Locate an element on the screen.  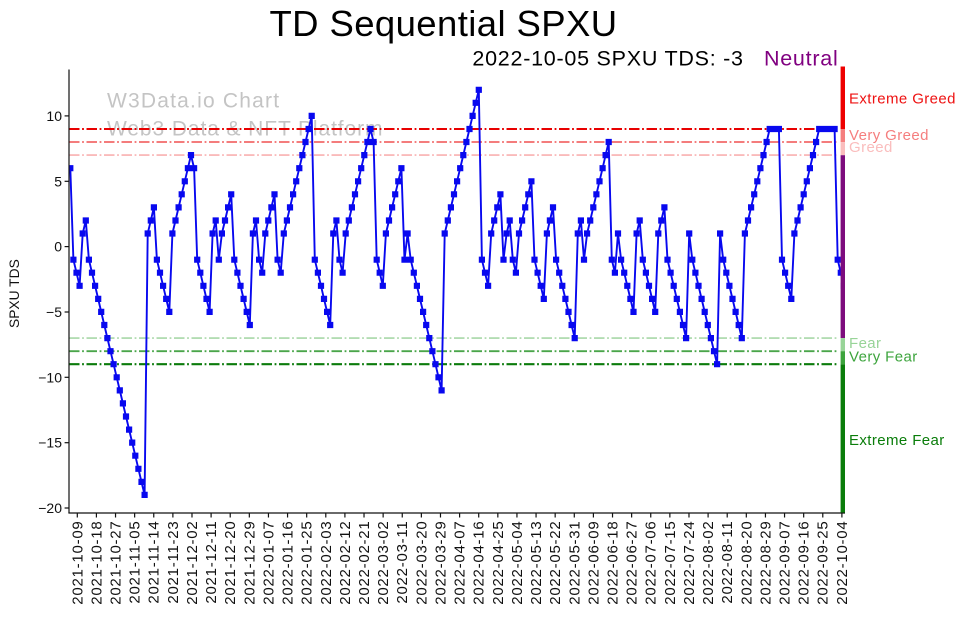
svg-text: 2022-05-13 is located at coordinates (536, 563).